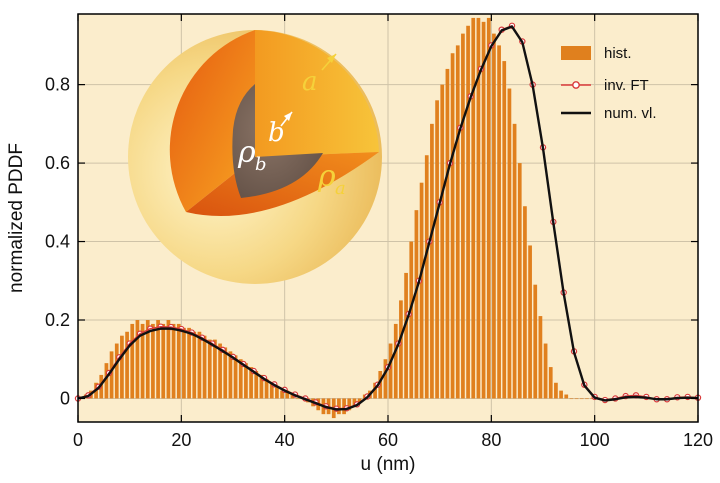 The image size is (720, 483). I want to click on b-arrow-head, so click(288, 116).